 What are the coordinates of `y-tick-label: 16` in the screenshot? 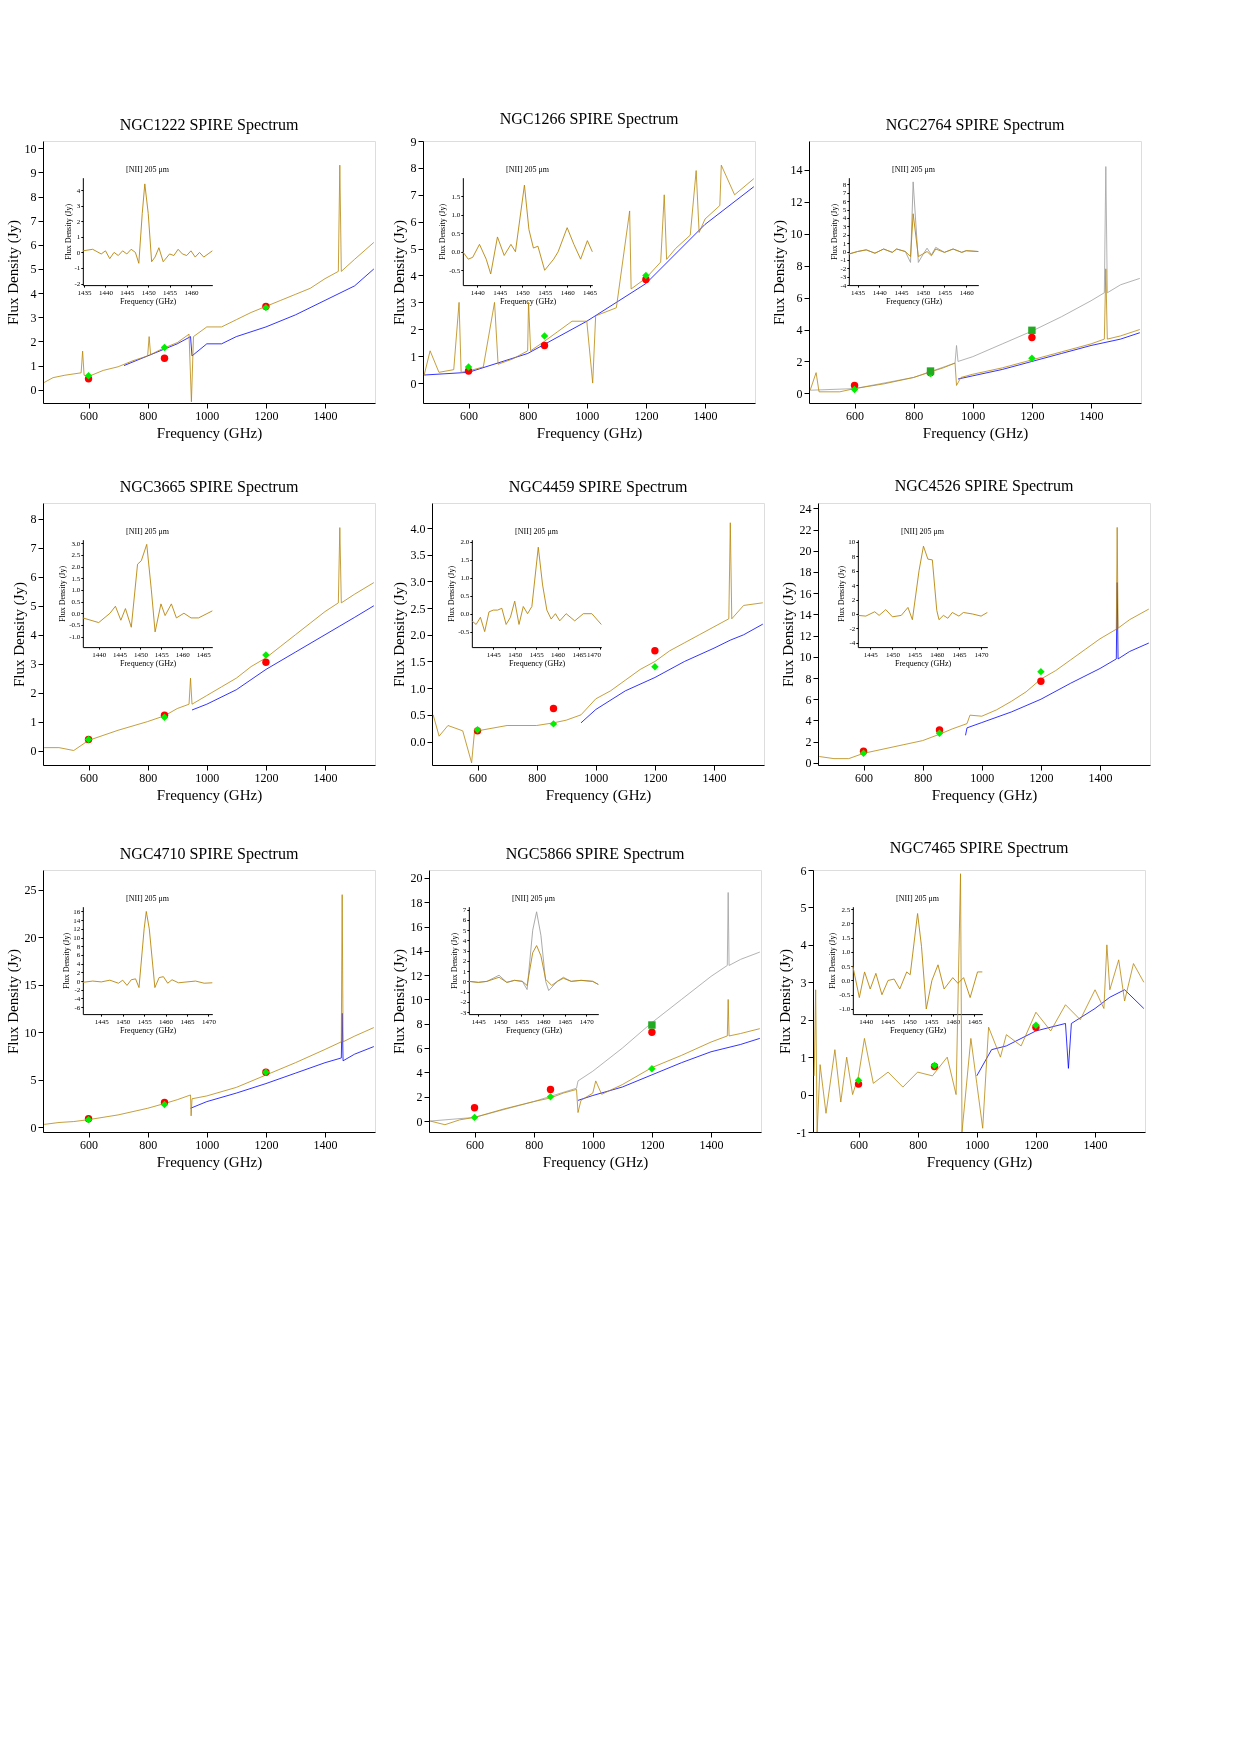 It's located at (805, 593).